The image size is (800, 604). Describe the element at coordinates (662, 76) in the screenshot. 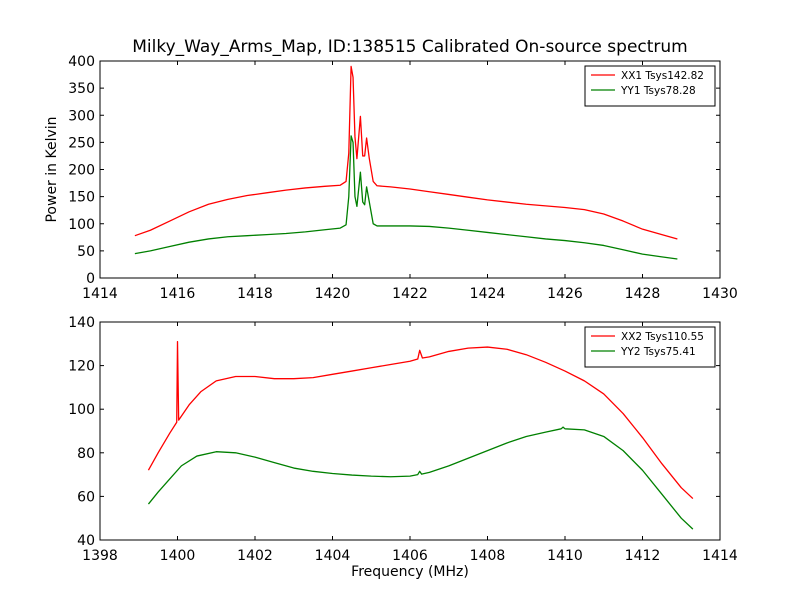

I see `legend-label: XX1 Tsys142.82` at that location.